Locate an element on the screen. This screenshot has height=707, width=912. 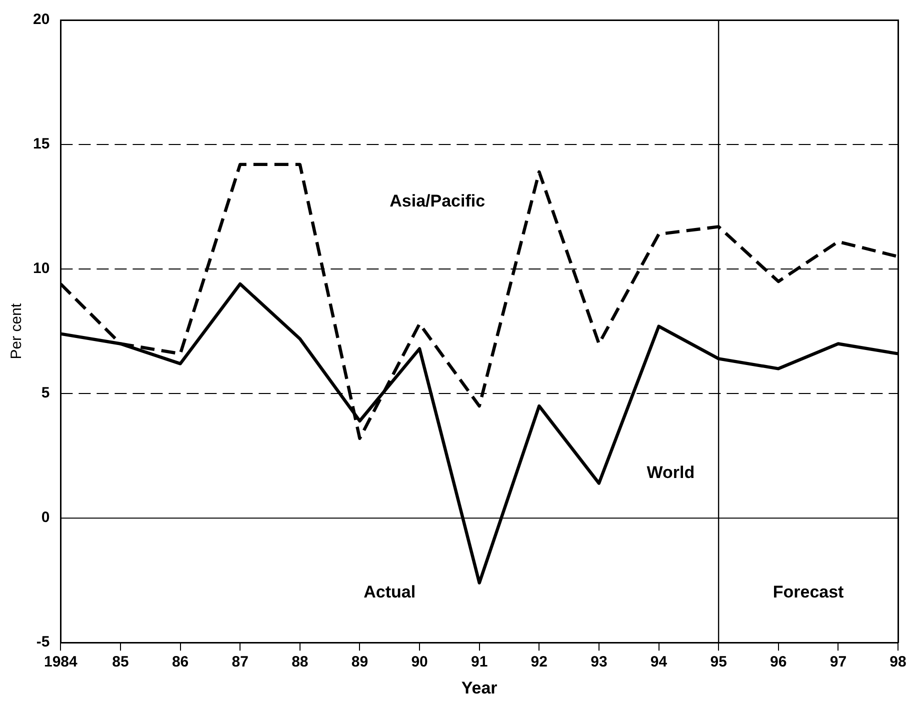
x-tick-label: 91 is located at coordinates (479, 662).